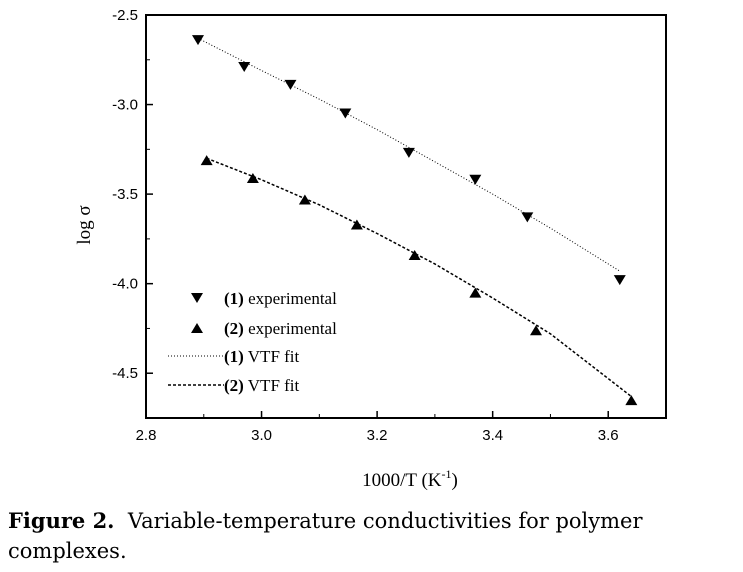 This screenshot has width=743, height=572. I want to click on legend-item-2-experimental: (2) experimental, so click(264, 328).